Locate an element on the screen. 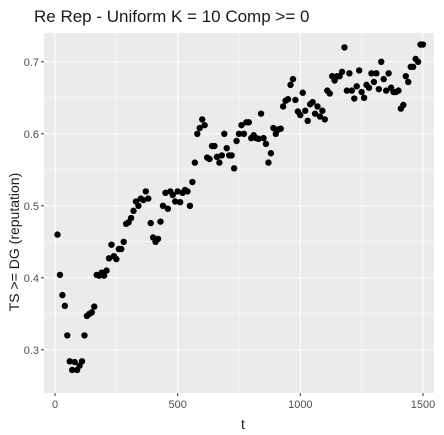 The image size is (444, 435). x-tick-label: 1500 is located at coordinates (423, 405).